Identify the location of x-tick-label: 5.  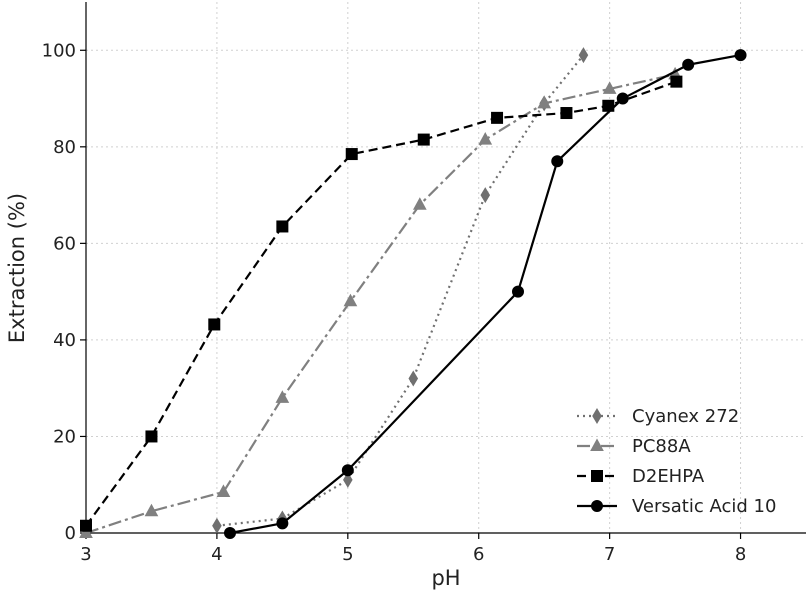
(347, 554).